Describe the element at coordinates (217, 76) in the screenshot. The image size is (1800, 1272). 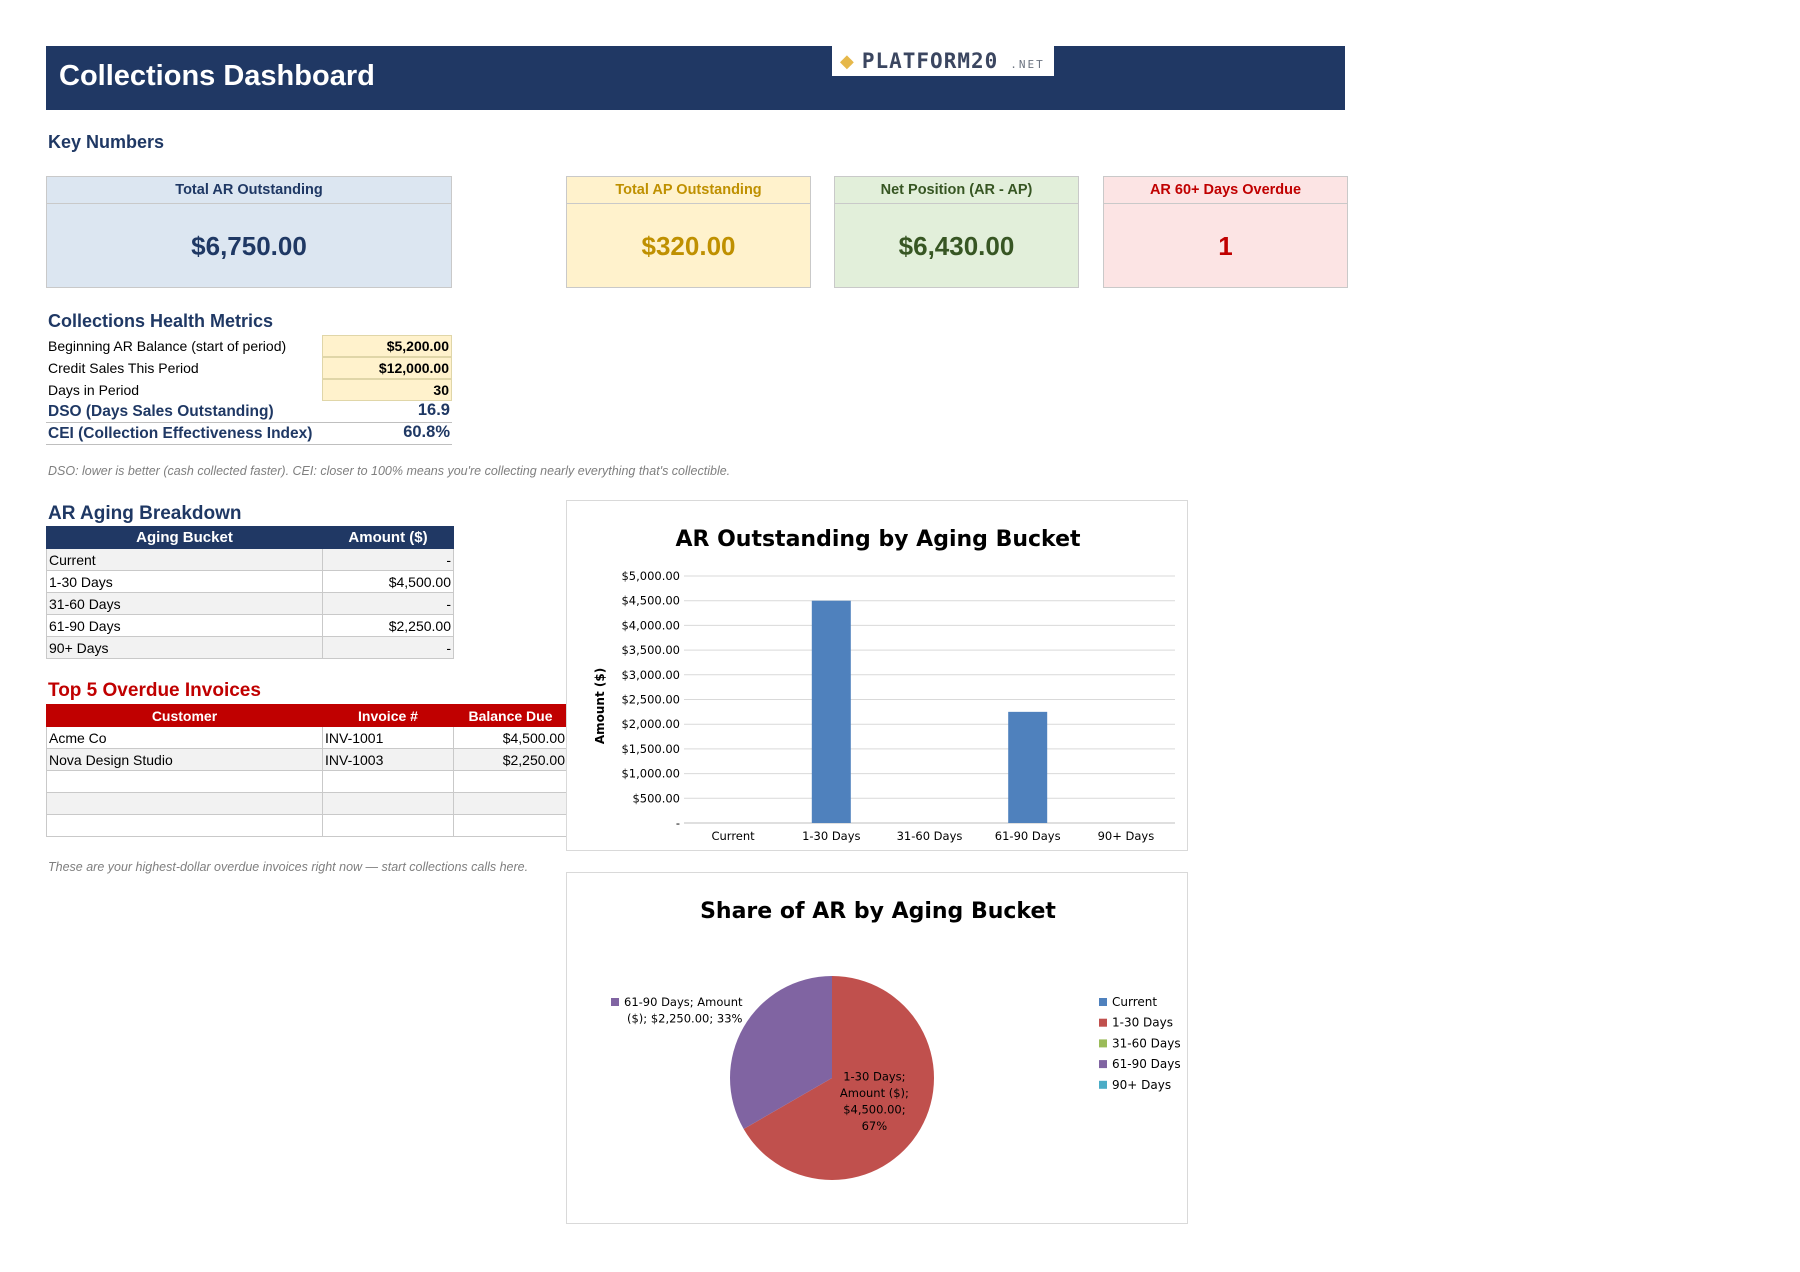
I see `page-title: Collections Dashboard` at that location.